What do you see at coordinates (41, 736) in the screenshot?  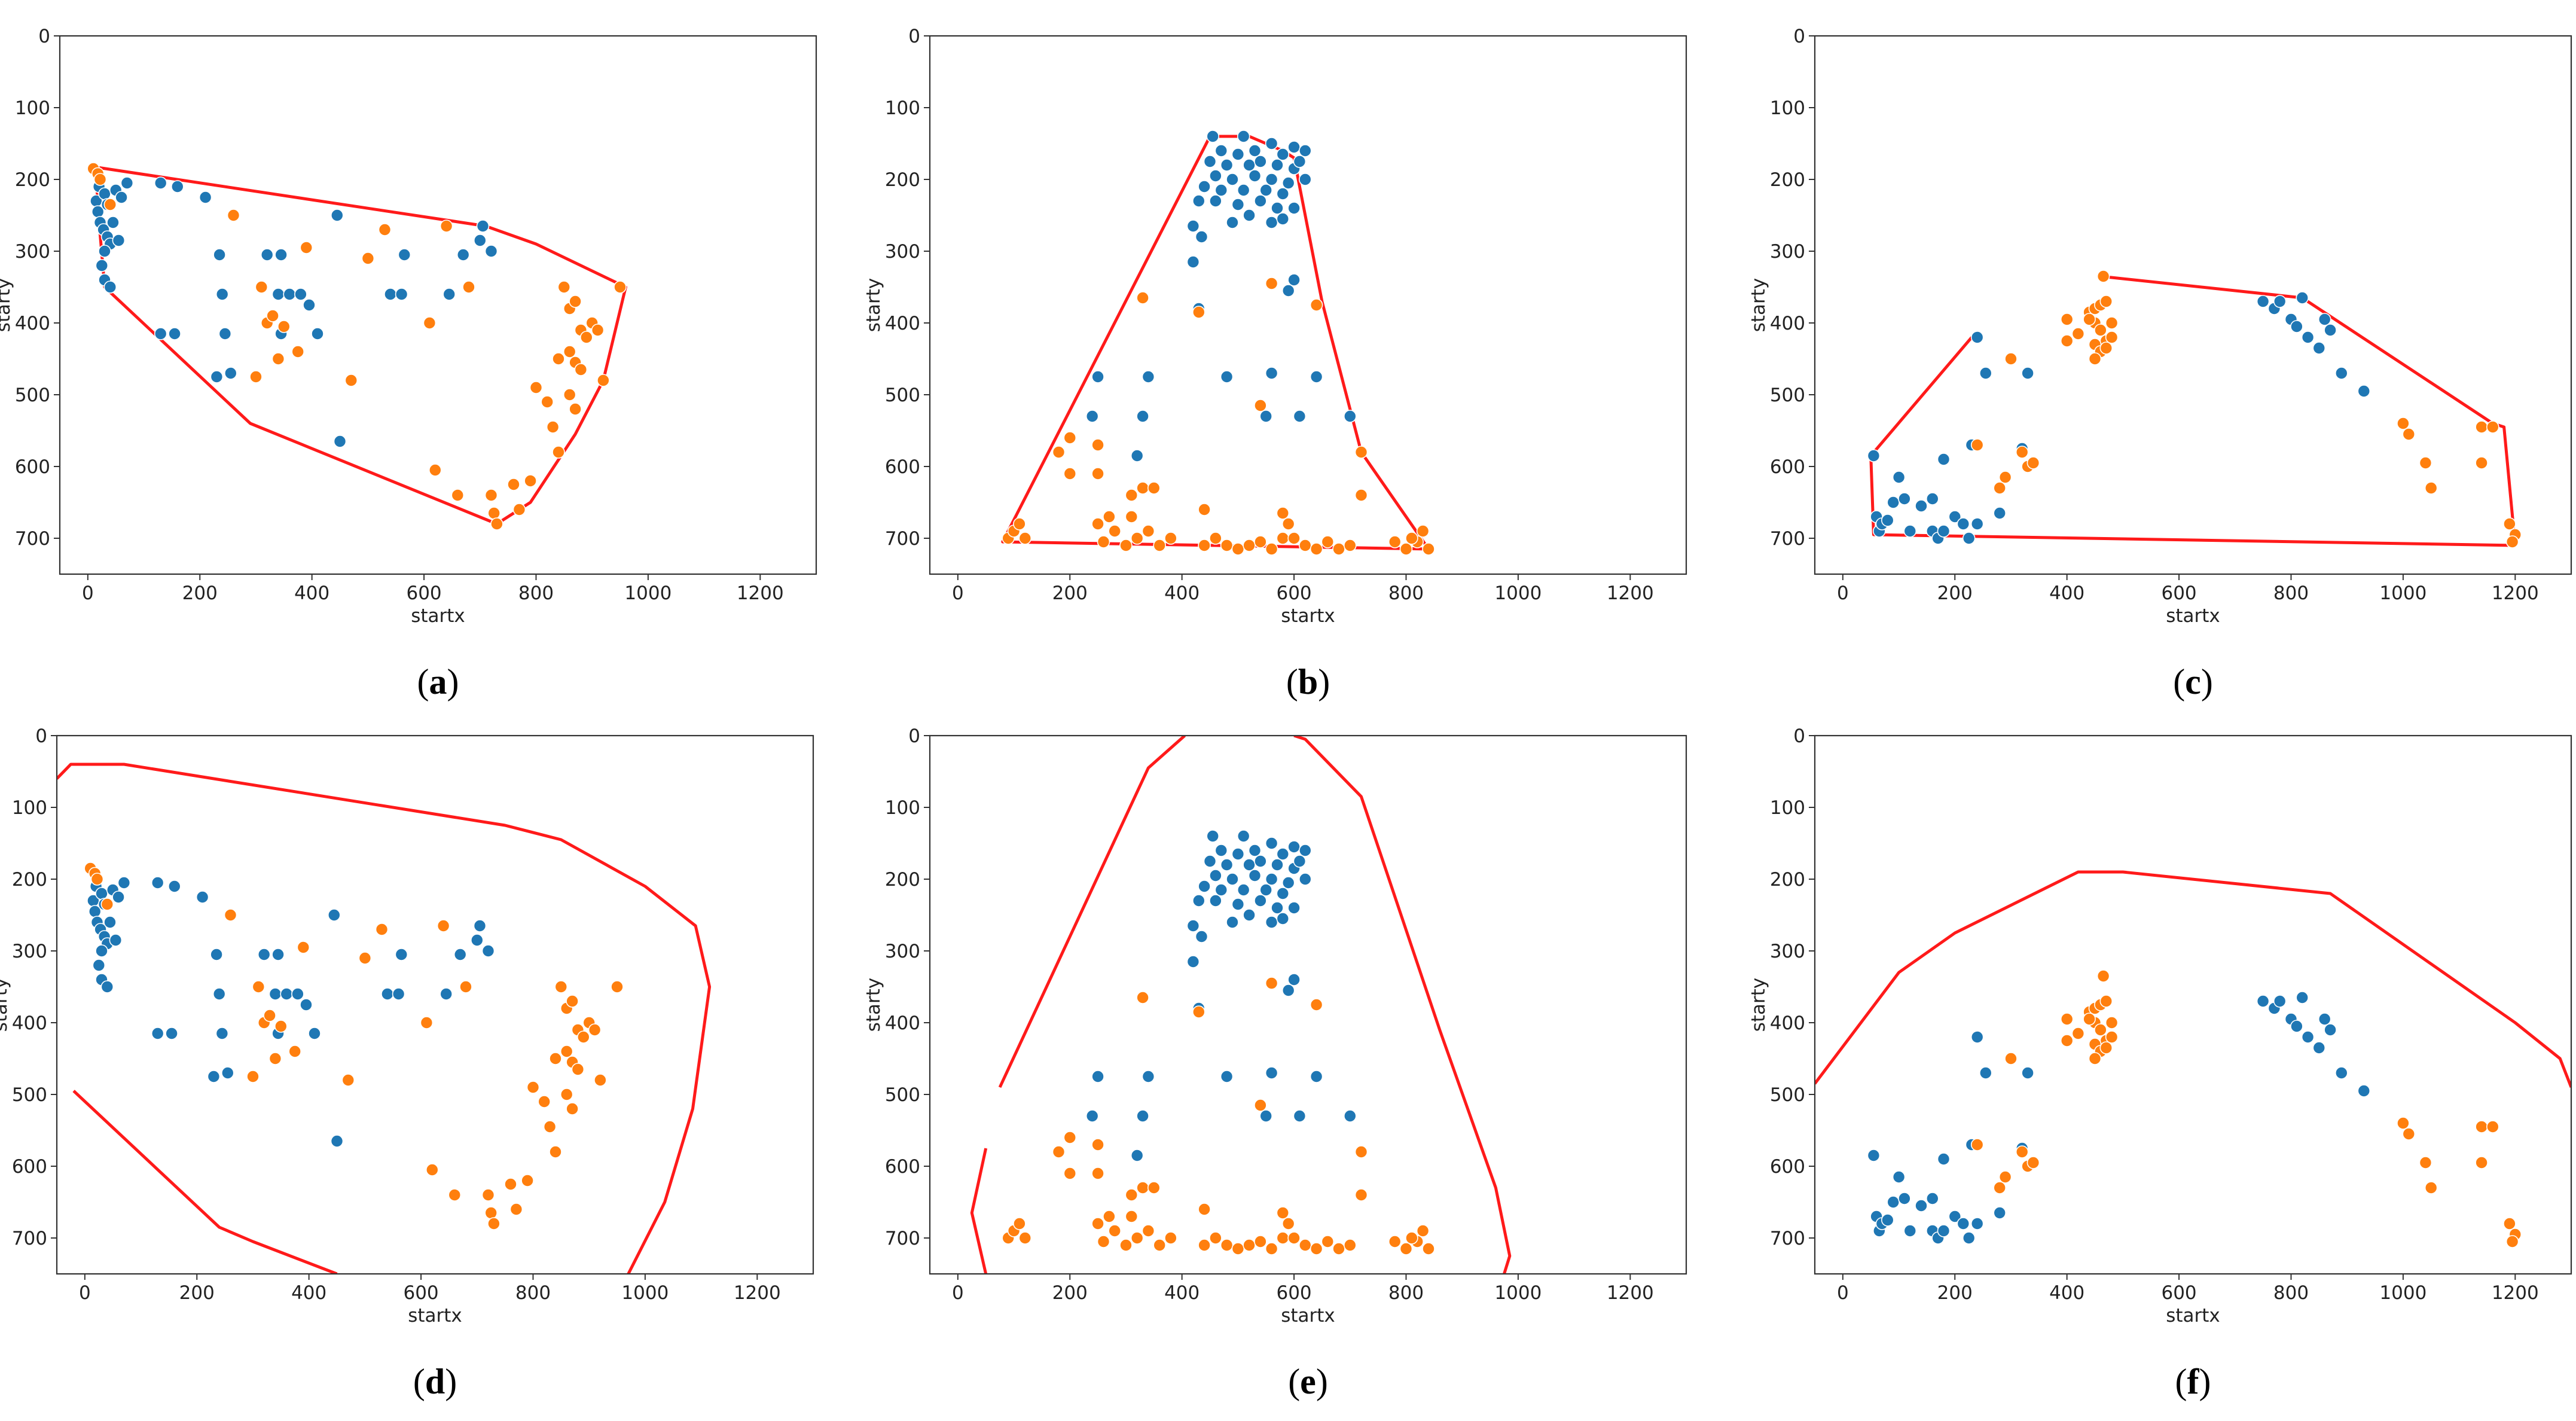 I see `y-tick-label: 0` at bounding box center [41, 736].